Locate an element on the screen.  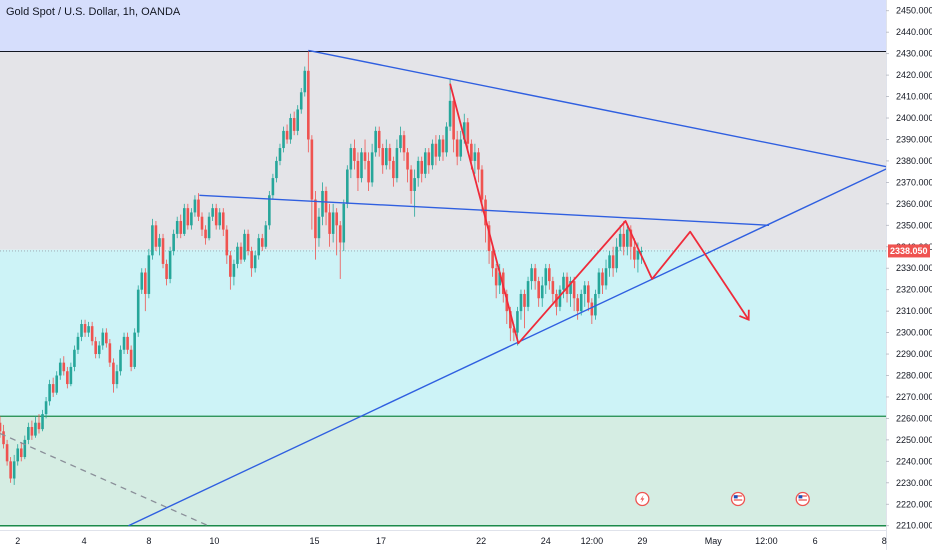
price-tick-label: 2330.000 is located at coordinates (914, 268).